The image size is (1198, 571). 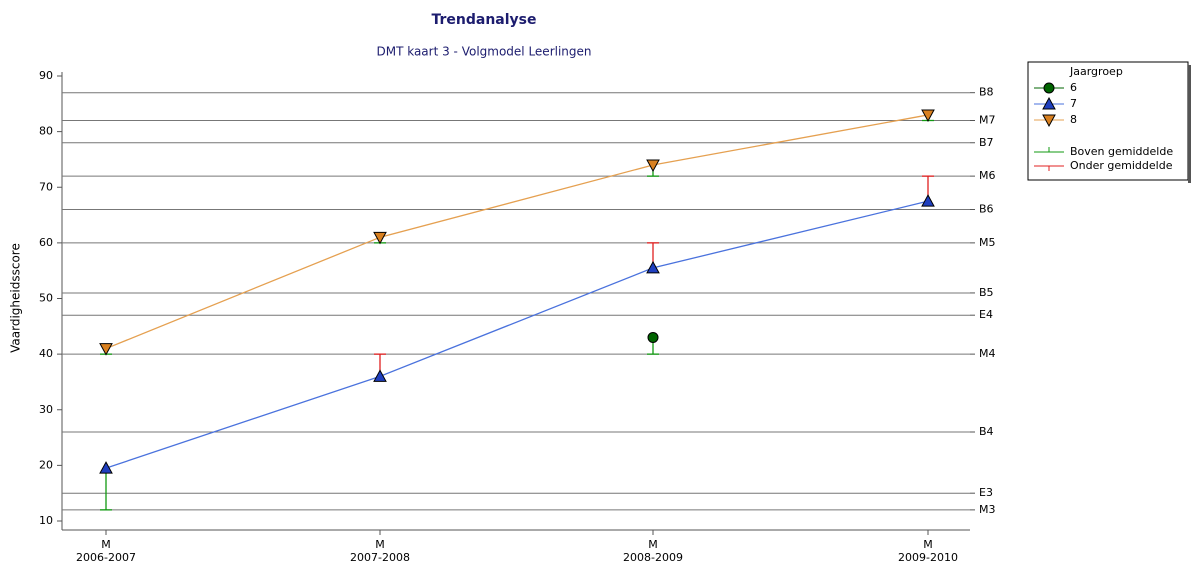 What do you see at coordinates (1121, 151) in the screenshot?
I see `legend-label: Boven gemiddelde` at bounding box center [1121, 151].